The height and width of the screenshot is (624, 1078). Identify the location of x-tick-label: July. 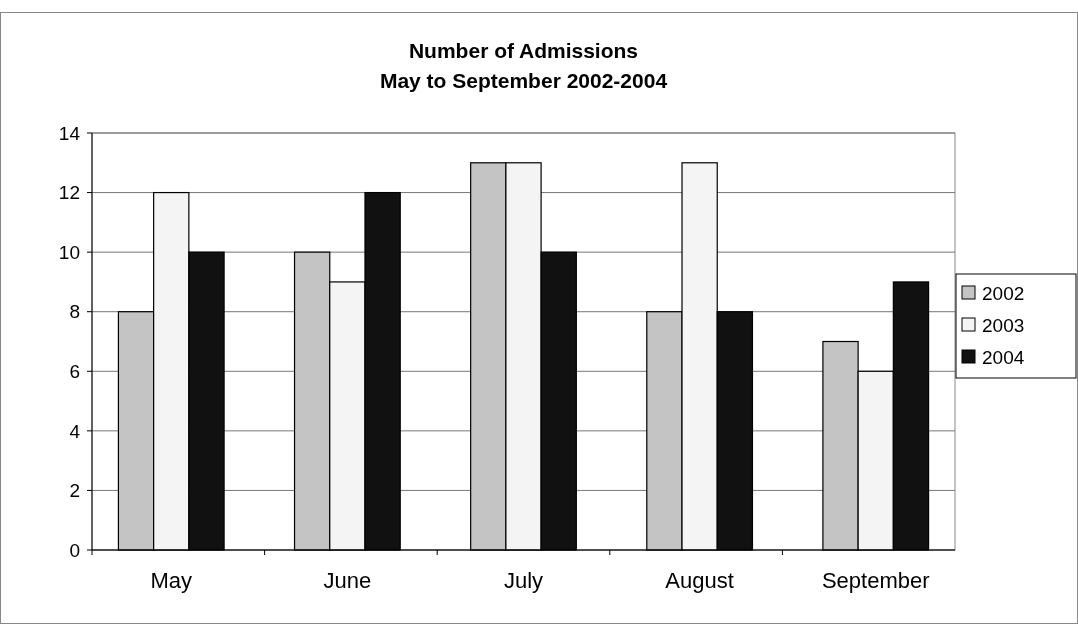
(523, 580).